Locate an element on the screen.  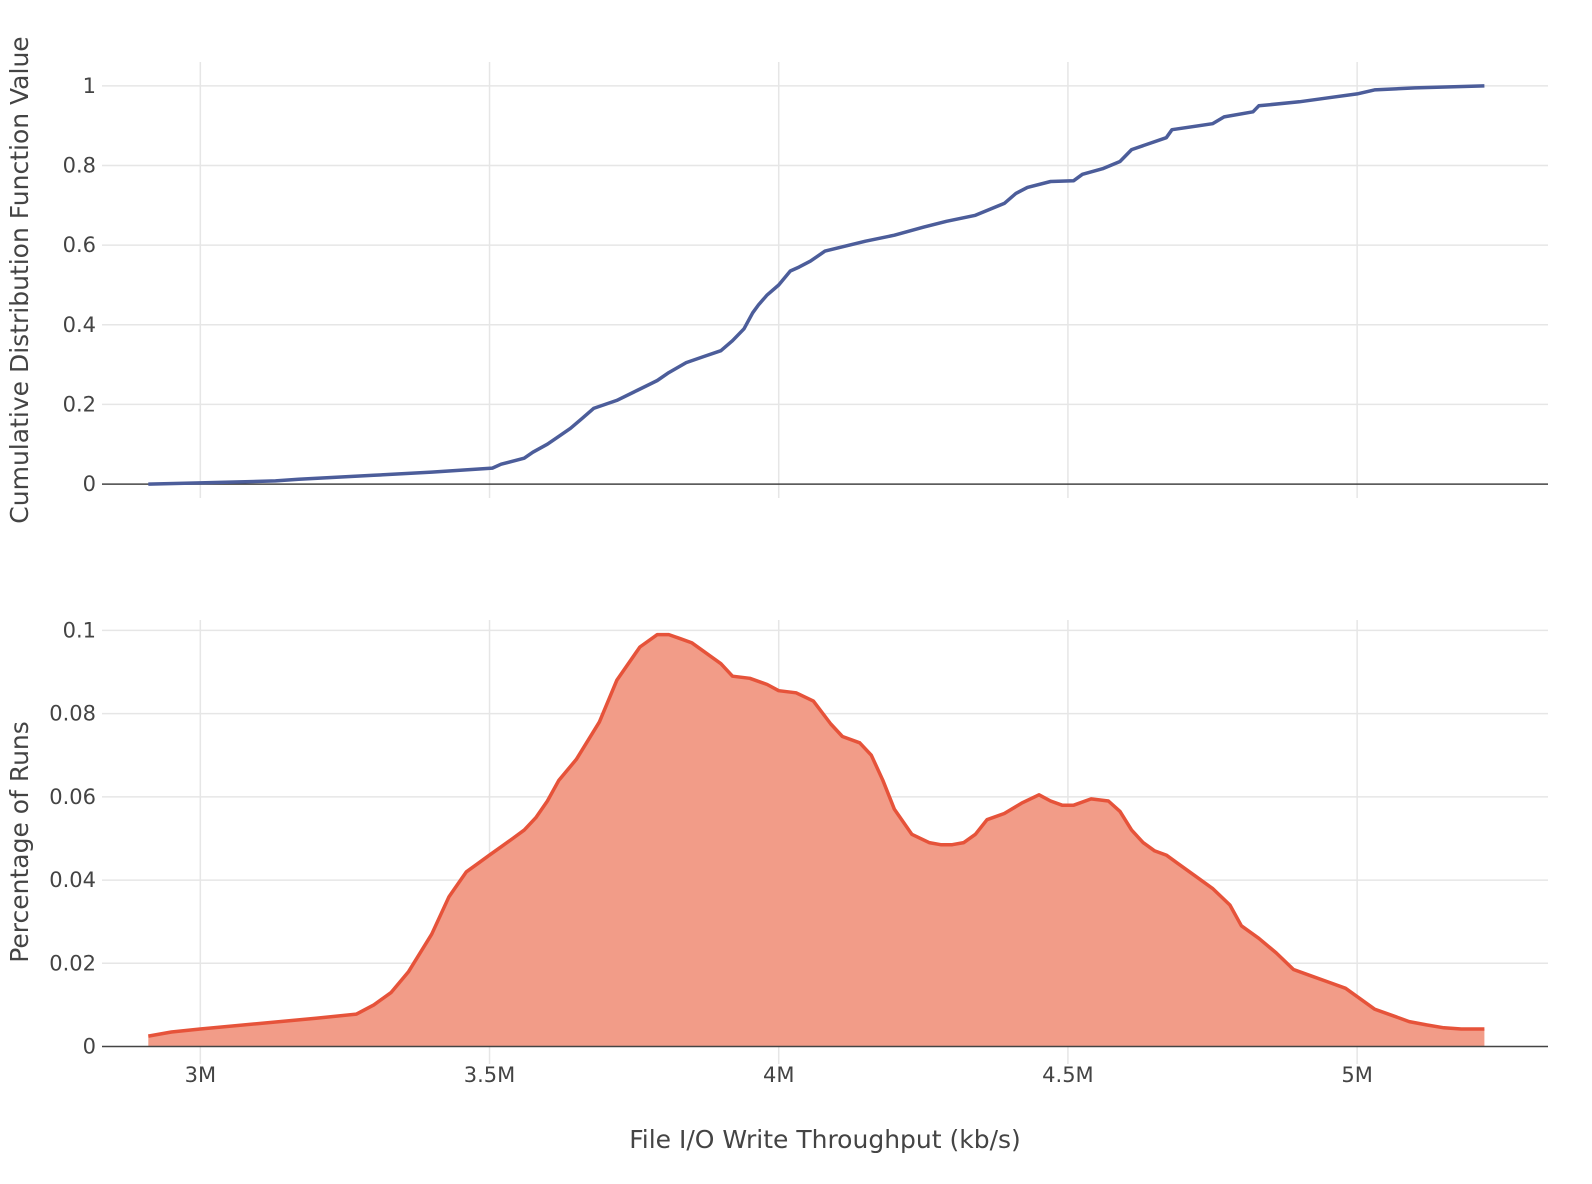
y-tick-label: 0.8 is located at coordinates (79, 166).